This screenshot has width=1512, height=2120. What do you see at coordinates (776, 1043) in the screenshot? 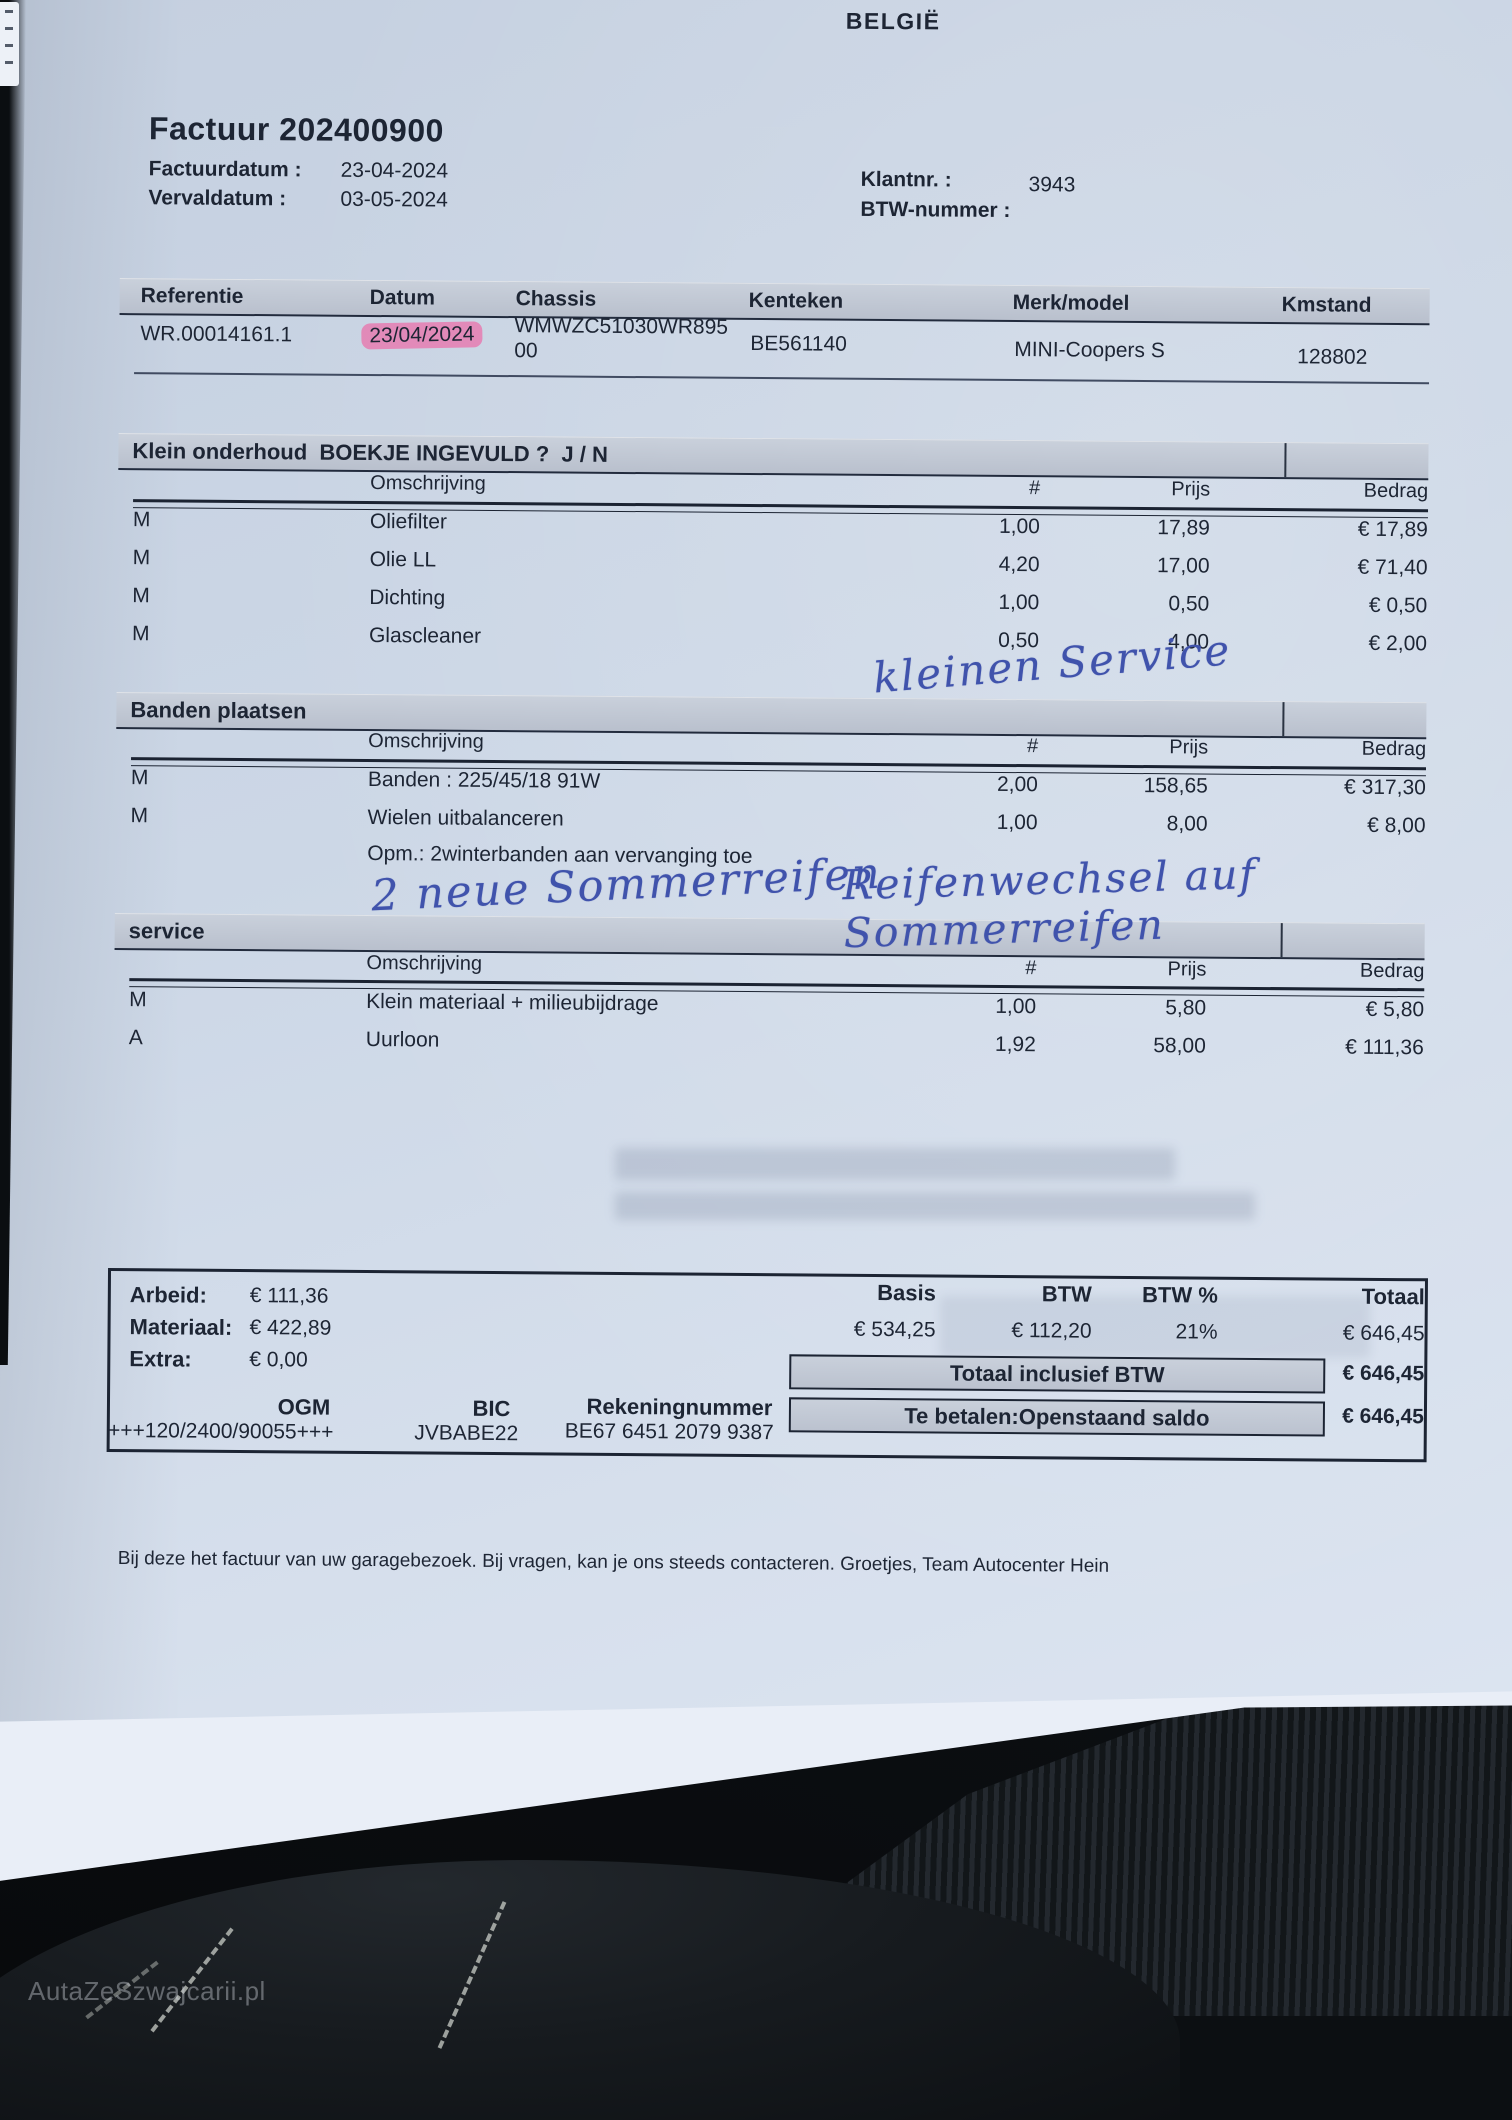
I see `line-item: A Uurloon 1,92 58,00 € 111,36` at bounding box center [776, 1043].